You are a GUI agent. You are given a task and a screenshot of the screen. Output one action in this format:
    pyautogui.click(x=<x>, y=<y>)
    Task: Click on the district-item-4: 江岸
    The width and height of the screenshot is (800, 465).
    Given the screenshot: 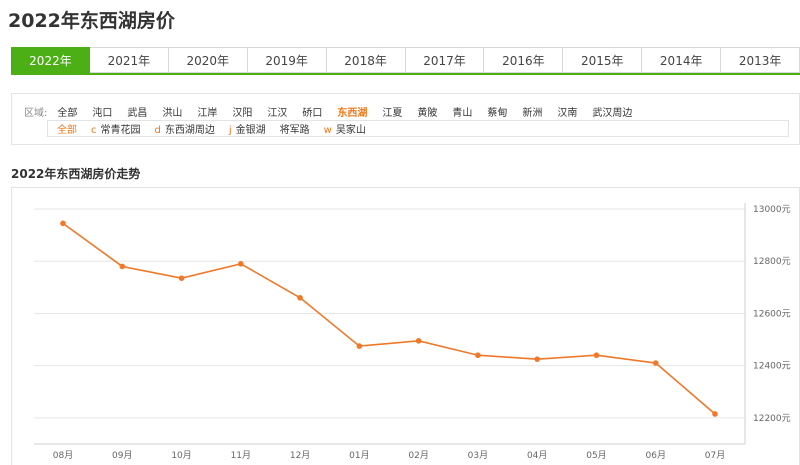 What is the action you would take?
    pyautogui.click(x=207, y=113)
    